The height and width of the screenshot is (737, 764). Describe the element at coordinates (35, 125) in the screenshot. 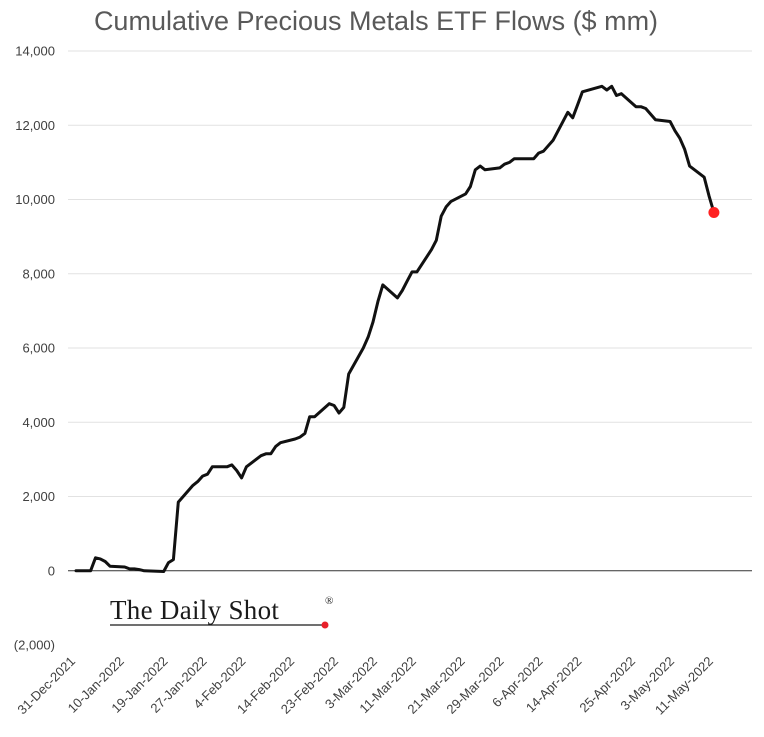

I see `y-tick-label: 12,000` at that location.